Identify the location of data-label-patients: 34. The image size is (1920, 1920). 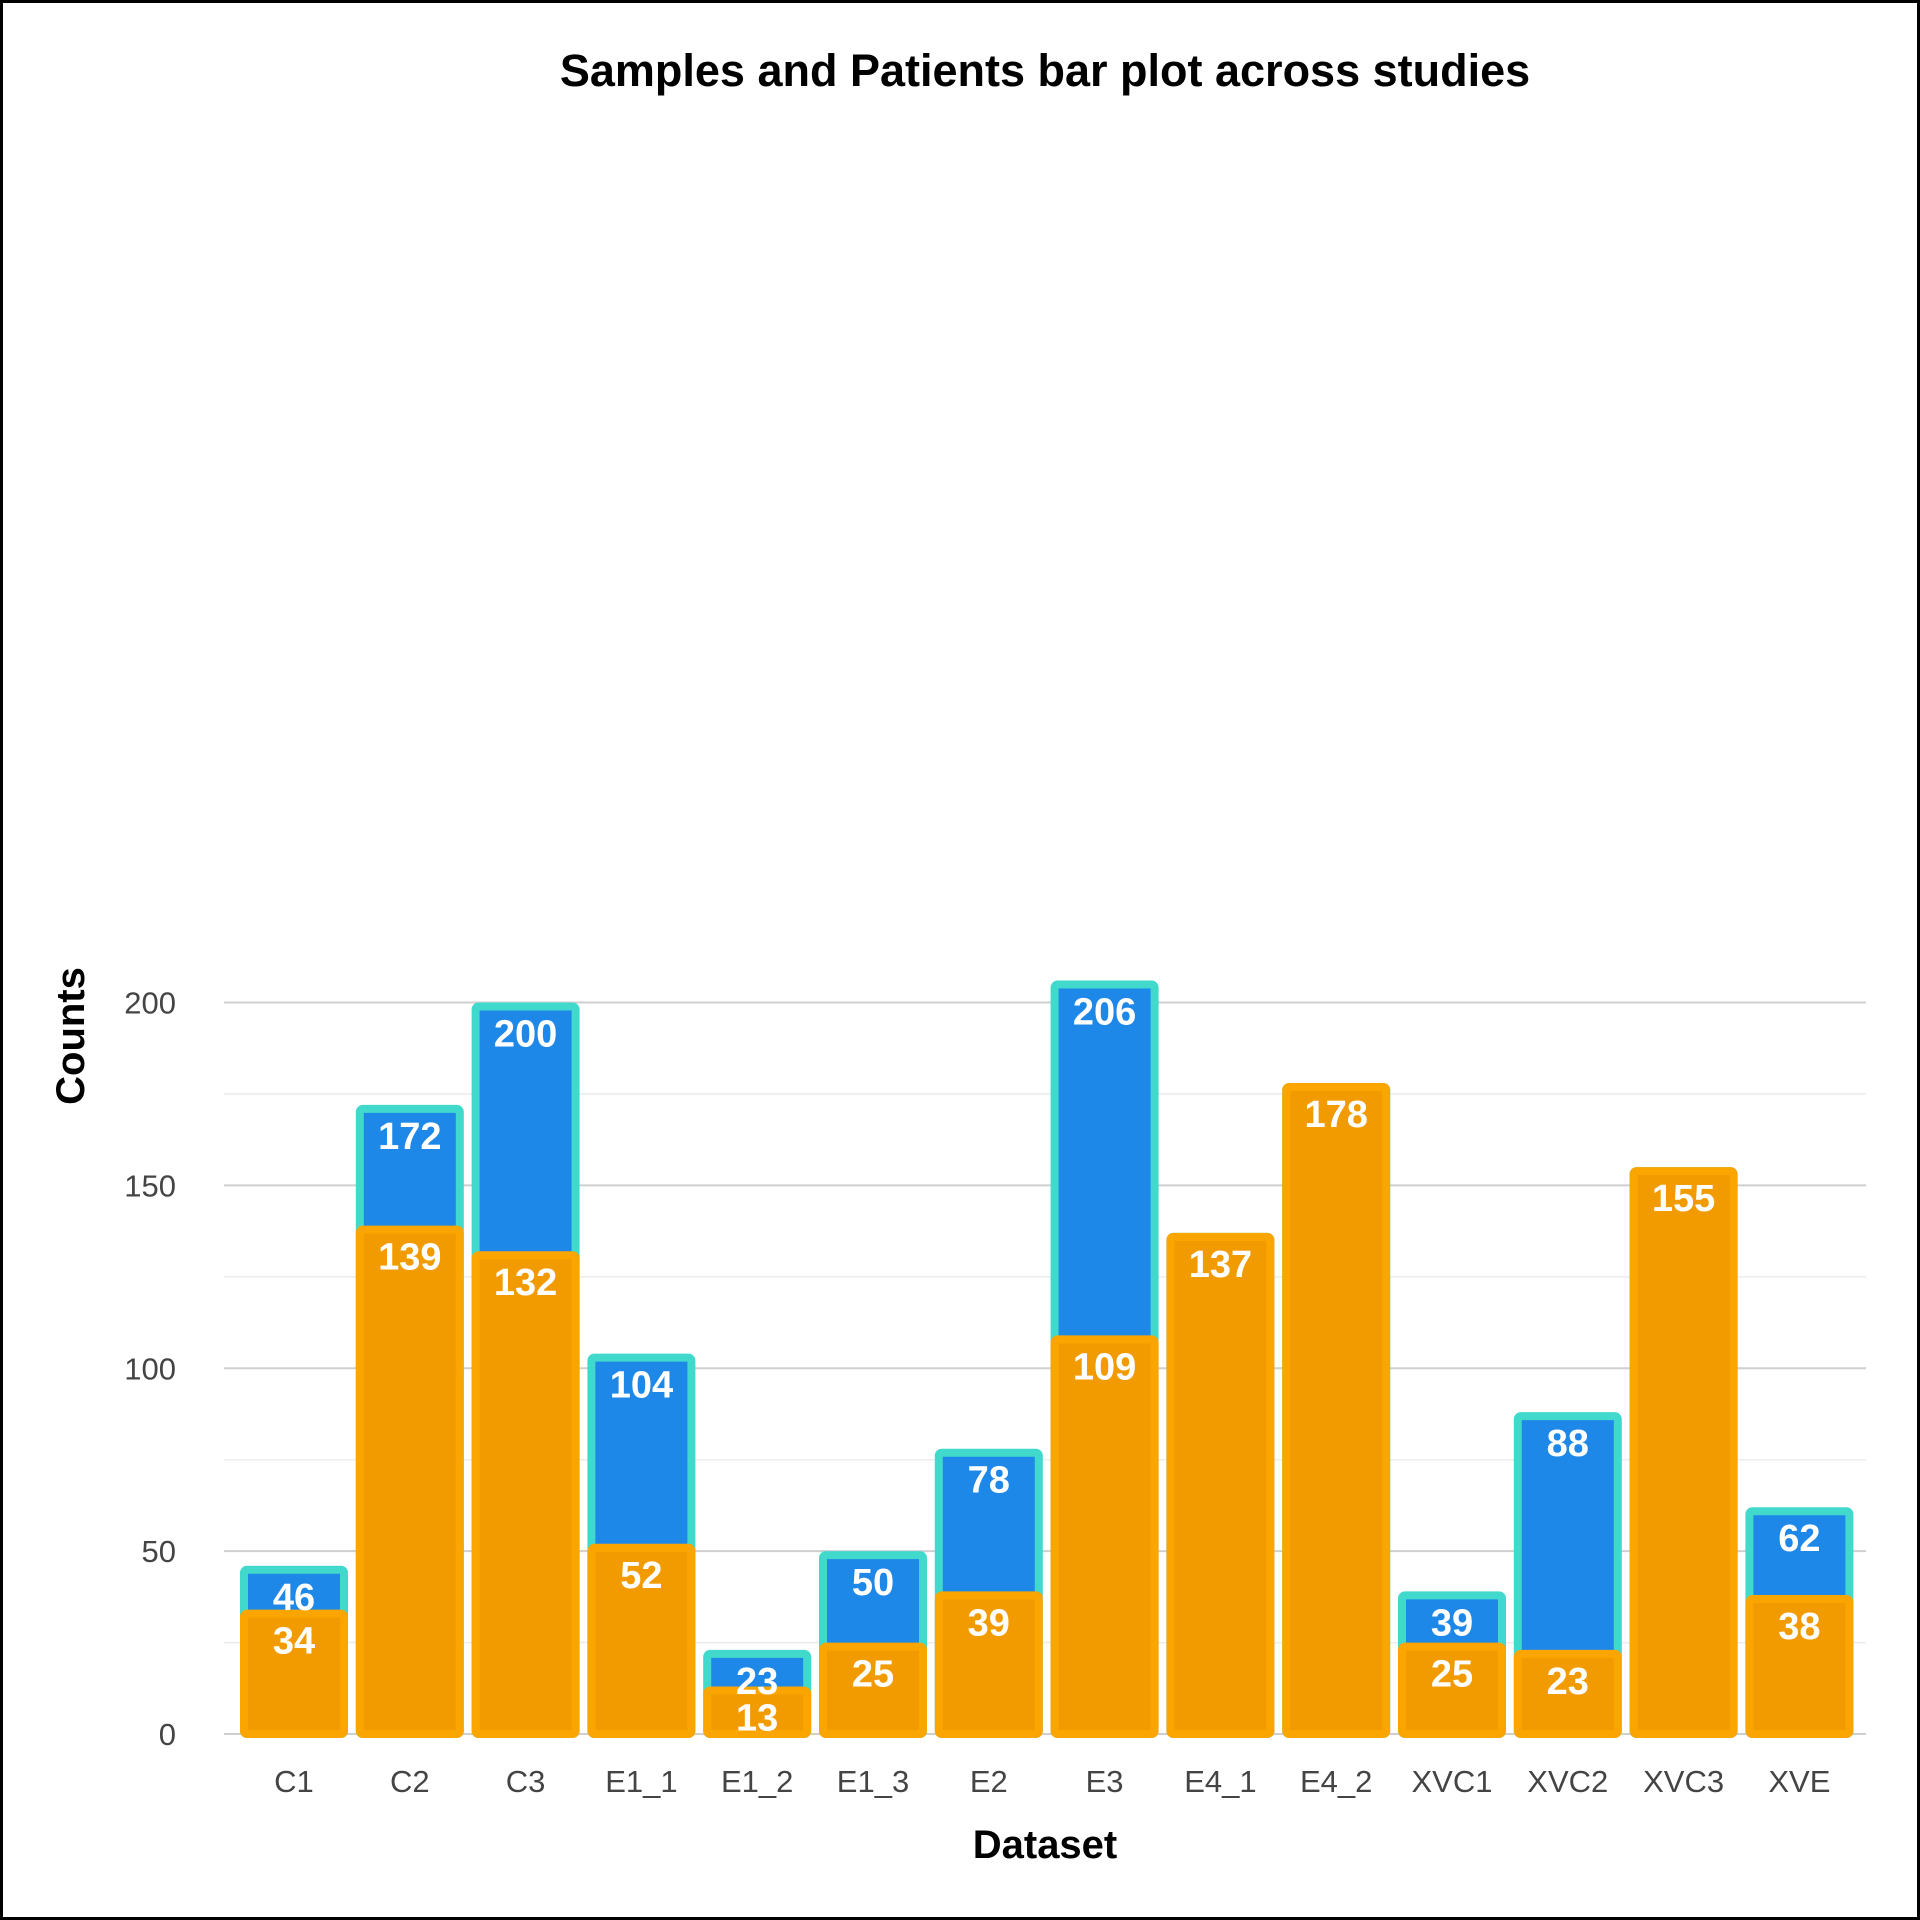
(294, 1642).